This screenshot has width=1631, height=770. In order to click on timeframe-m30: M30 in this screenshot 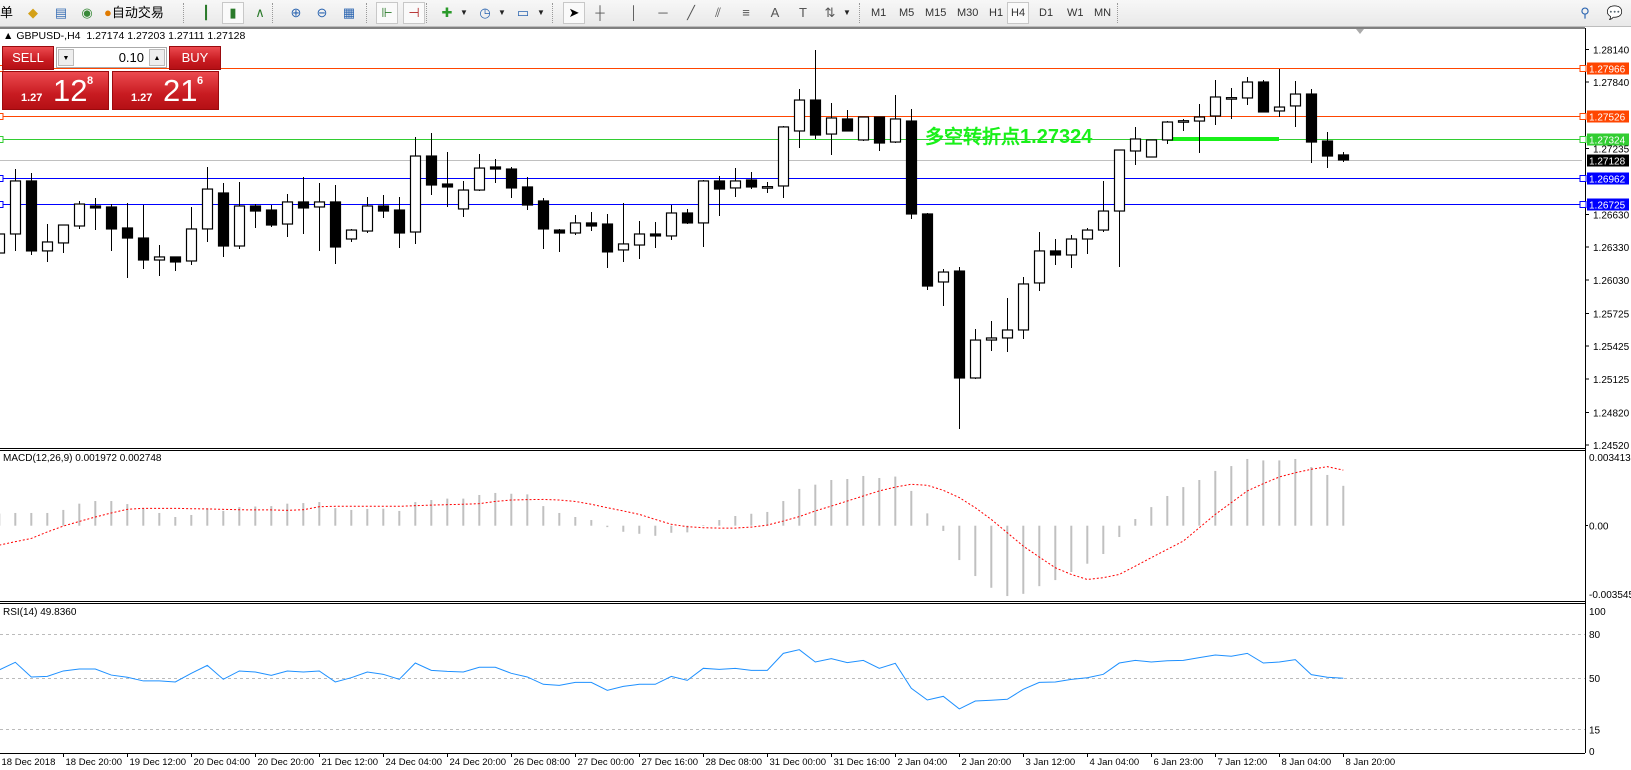, I will do `click(968, 13)`.